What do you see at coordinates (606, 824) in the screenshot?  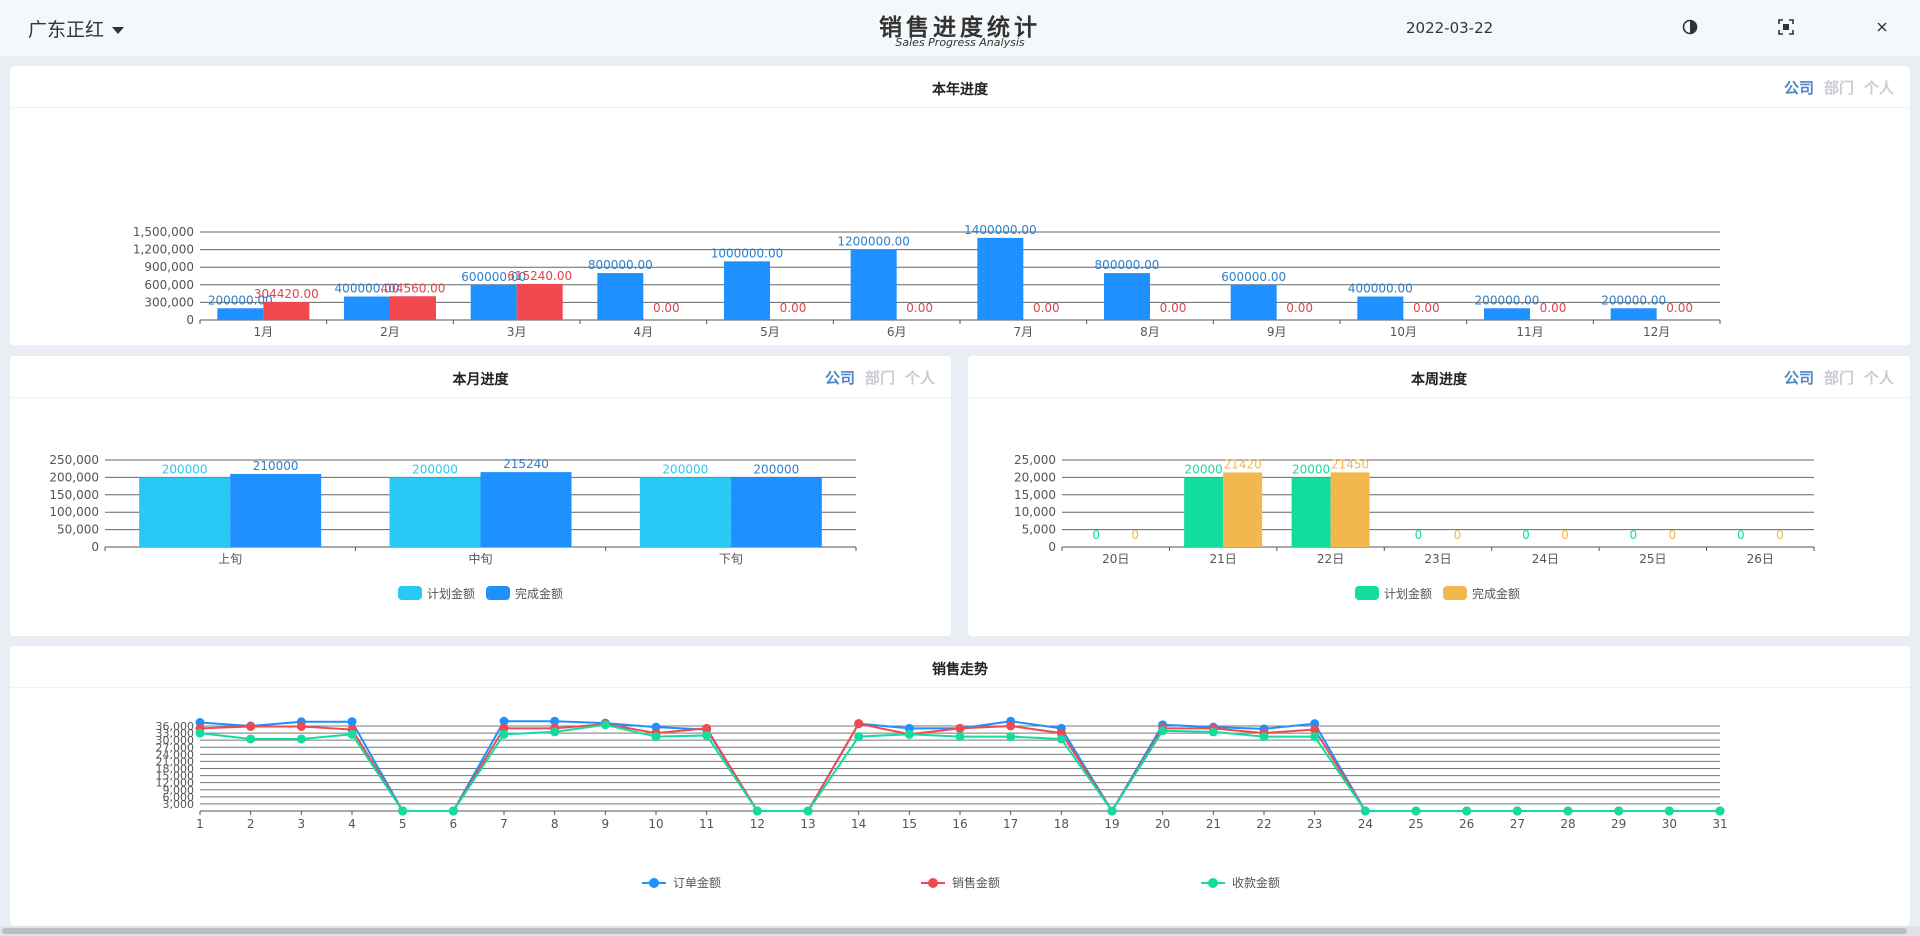 I see `x-tick-label: 9` at bounding box center [606, 824].